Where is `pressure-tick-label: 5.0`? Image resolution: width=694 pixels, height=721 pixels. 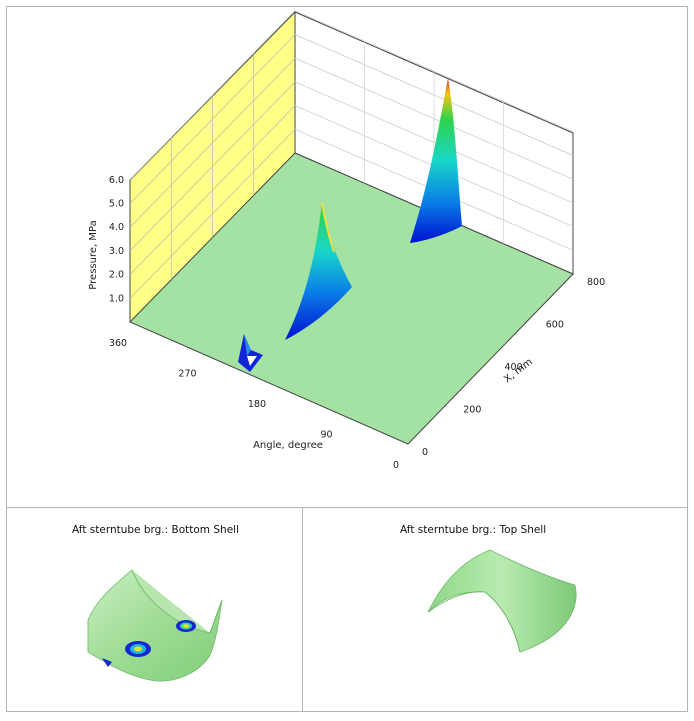 pressure-tick-label: 5.0 is located at coordinates (116, 204).